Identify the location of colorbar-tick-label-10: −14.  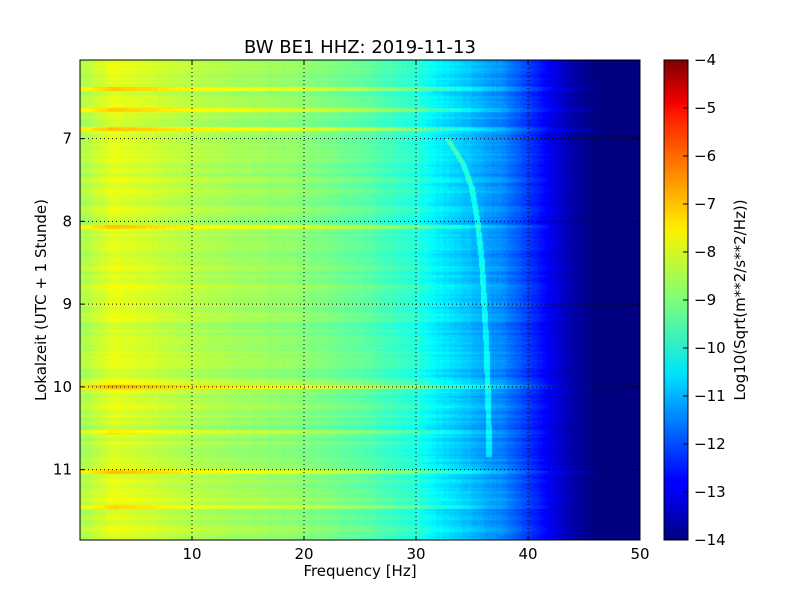
(710, 540).